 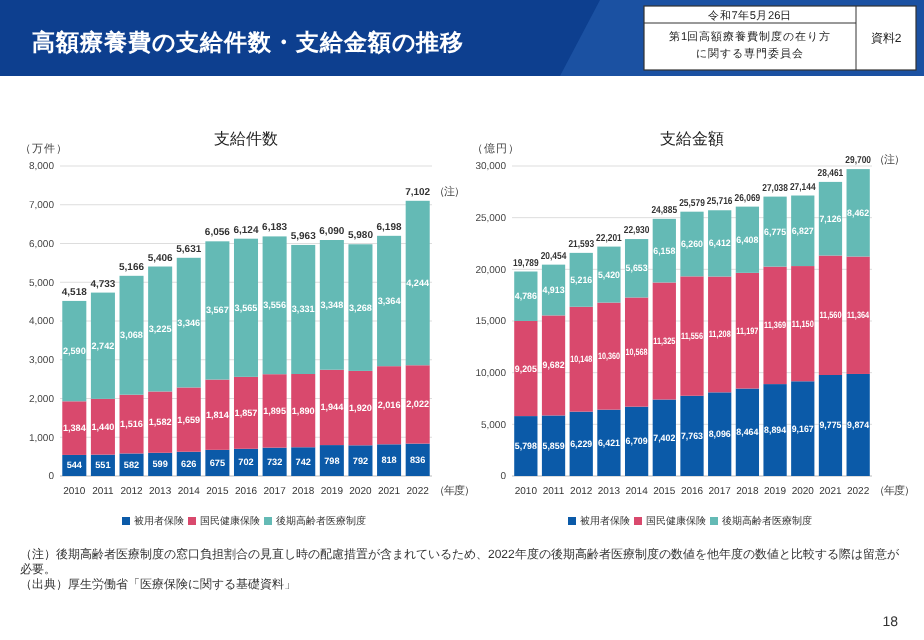 I want to click on text: 高額療養費の支給件数・支給金額の推移, so click(x=248, y=42).